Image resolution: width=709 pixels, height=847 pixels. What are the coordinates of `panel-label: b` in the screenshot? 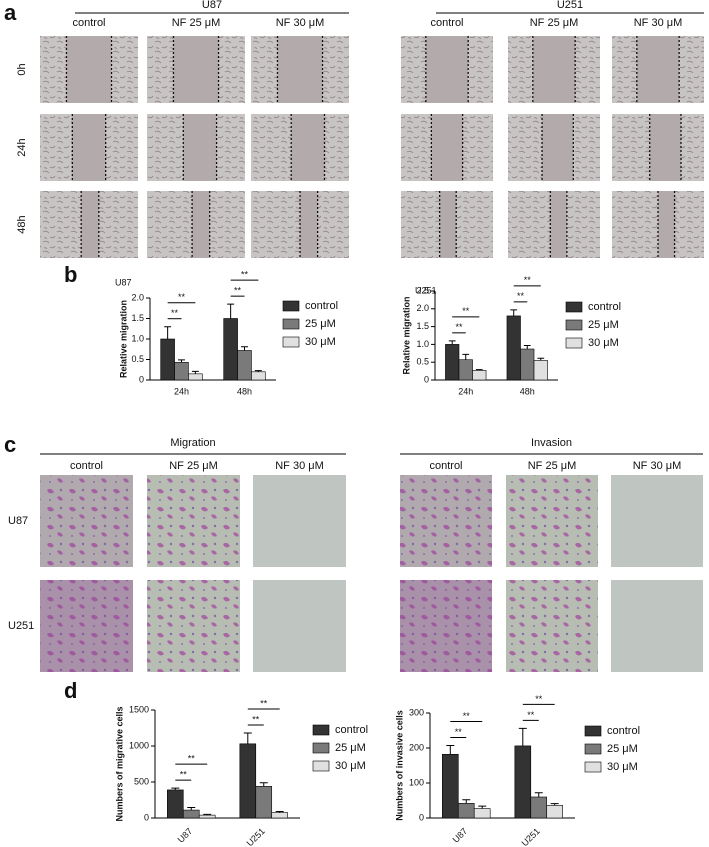 It's located at (70, 274).